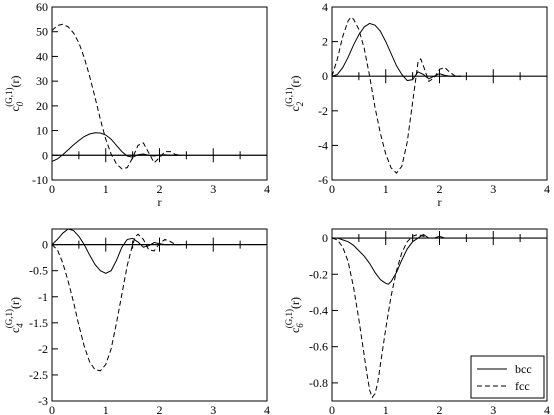 Image resolution: width=554 pixels, height=415 pixels. Describe the element at coordinates (14, 315) in the screenshot. I see `y-axis-label: c4(G,1)(r)` at that location.